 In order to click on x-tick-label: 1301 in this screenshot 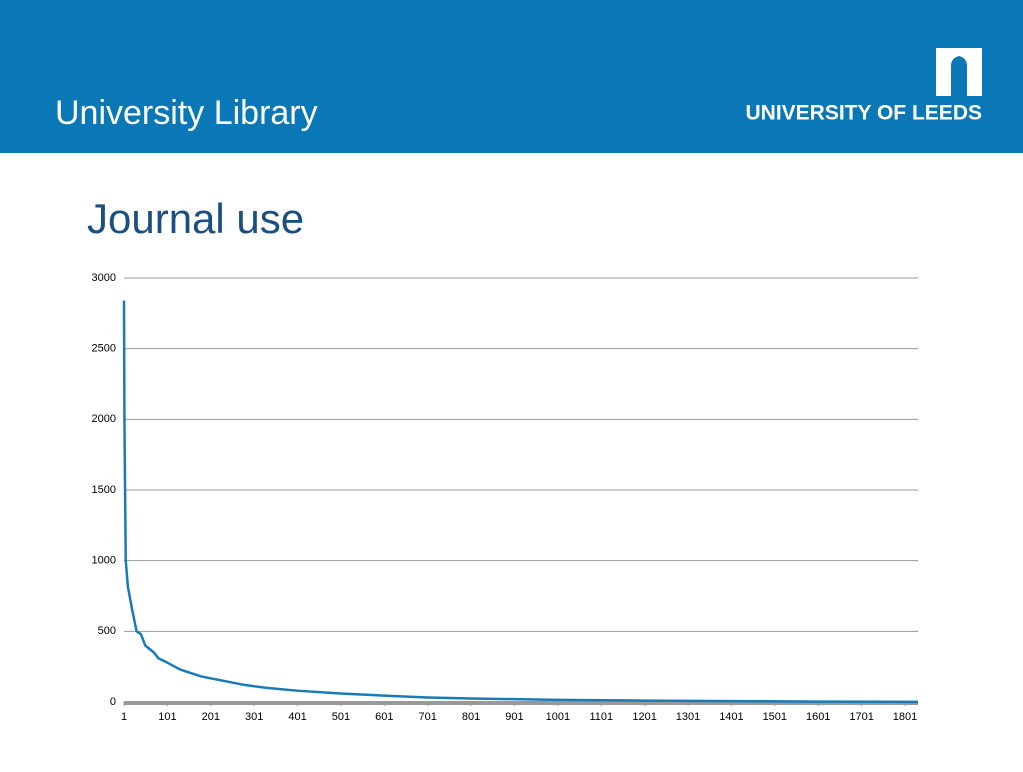, I will do `click(688, 717)`.